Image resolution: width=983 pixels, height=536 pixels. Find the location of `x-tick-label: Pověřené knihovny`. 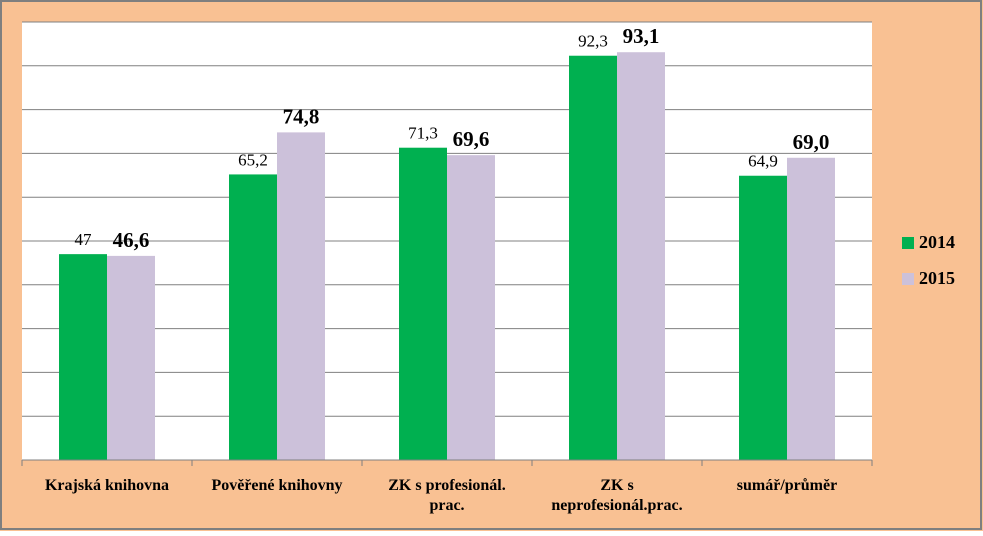

x-tick-label: Pověřené knihovny is located at coordinates (276, 485).